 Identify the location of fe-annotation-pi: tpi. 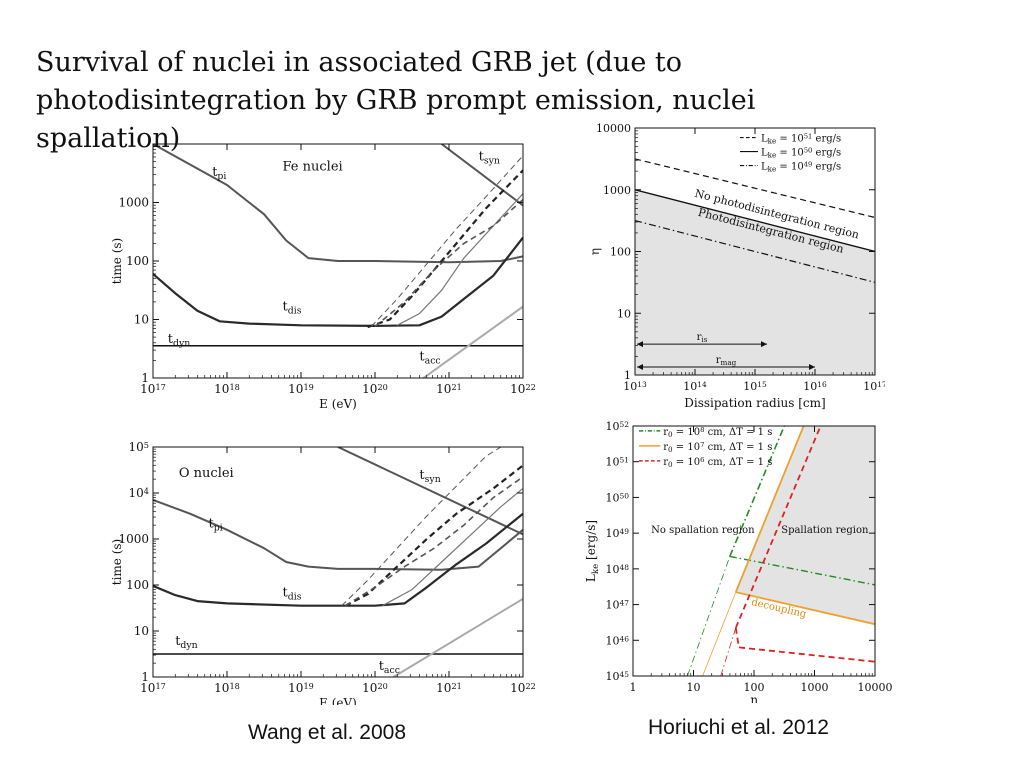
(219, 173).